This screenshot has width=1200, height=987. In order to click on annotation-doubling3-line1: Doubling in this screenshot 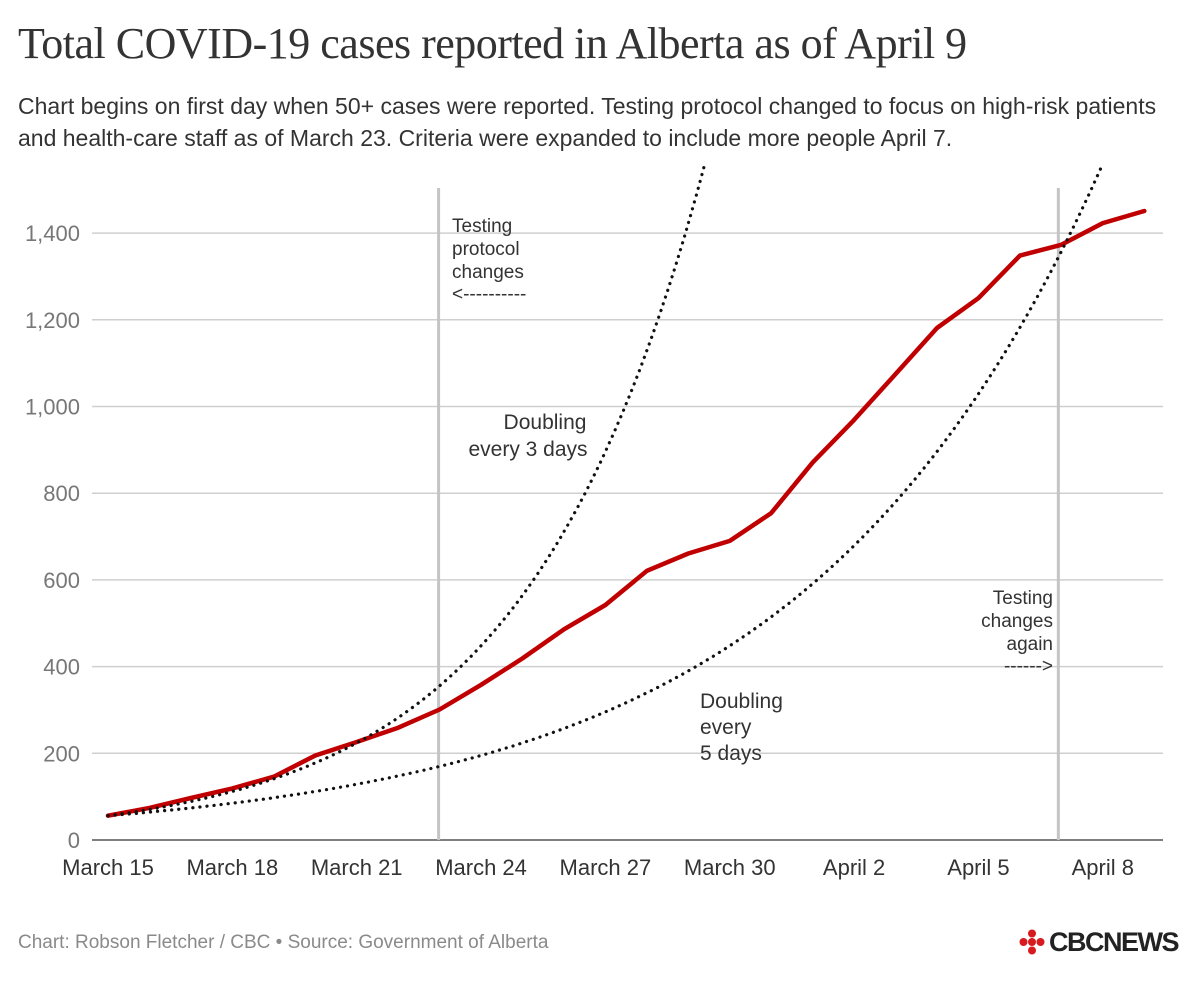, I will do `click(545, 422)`.